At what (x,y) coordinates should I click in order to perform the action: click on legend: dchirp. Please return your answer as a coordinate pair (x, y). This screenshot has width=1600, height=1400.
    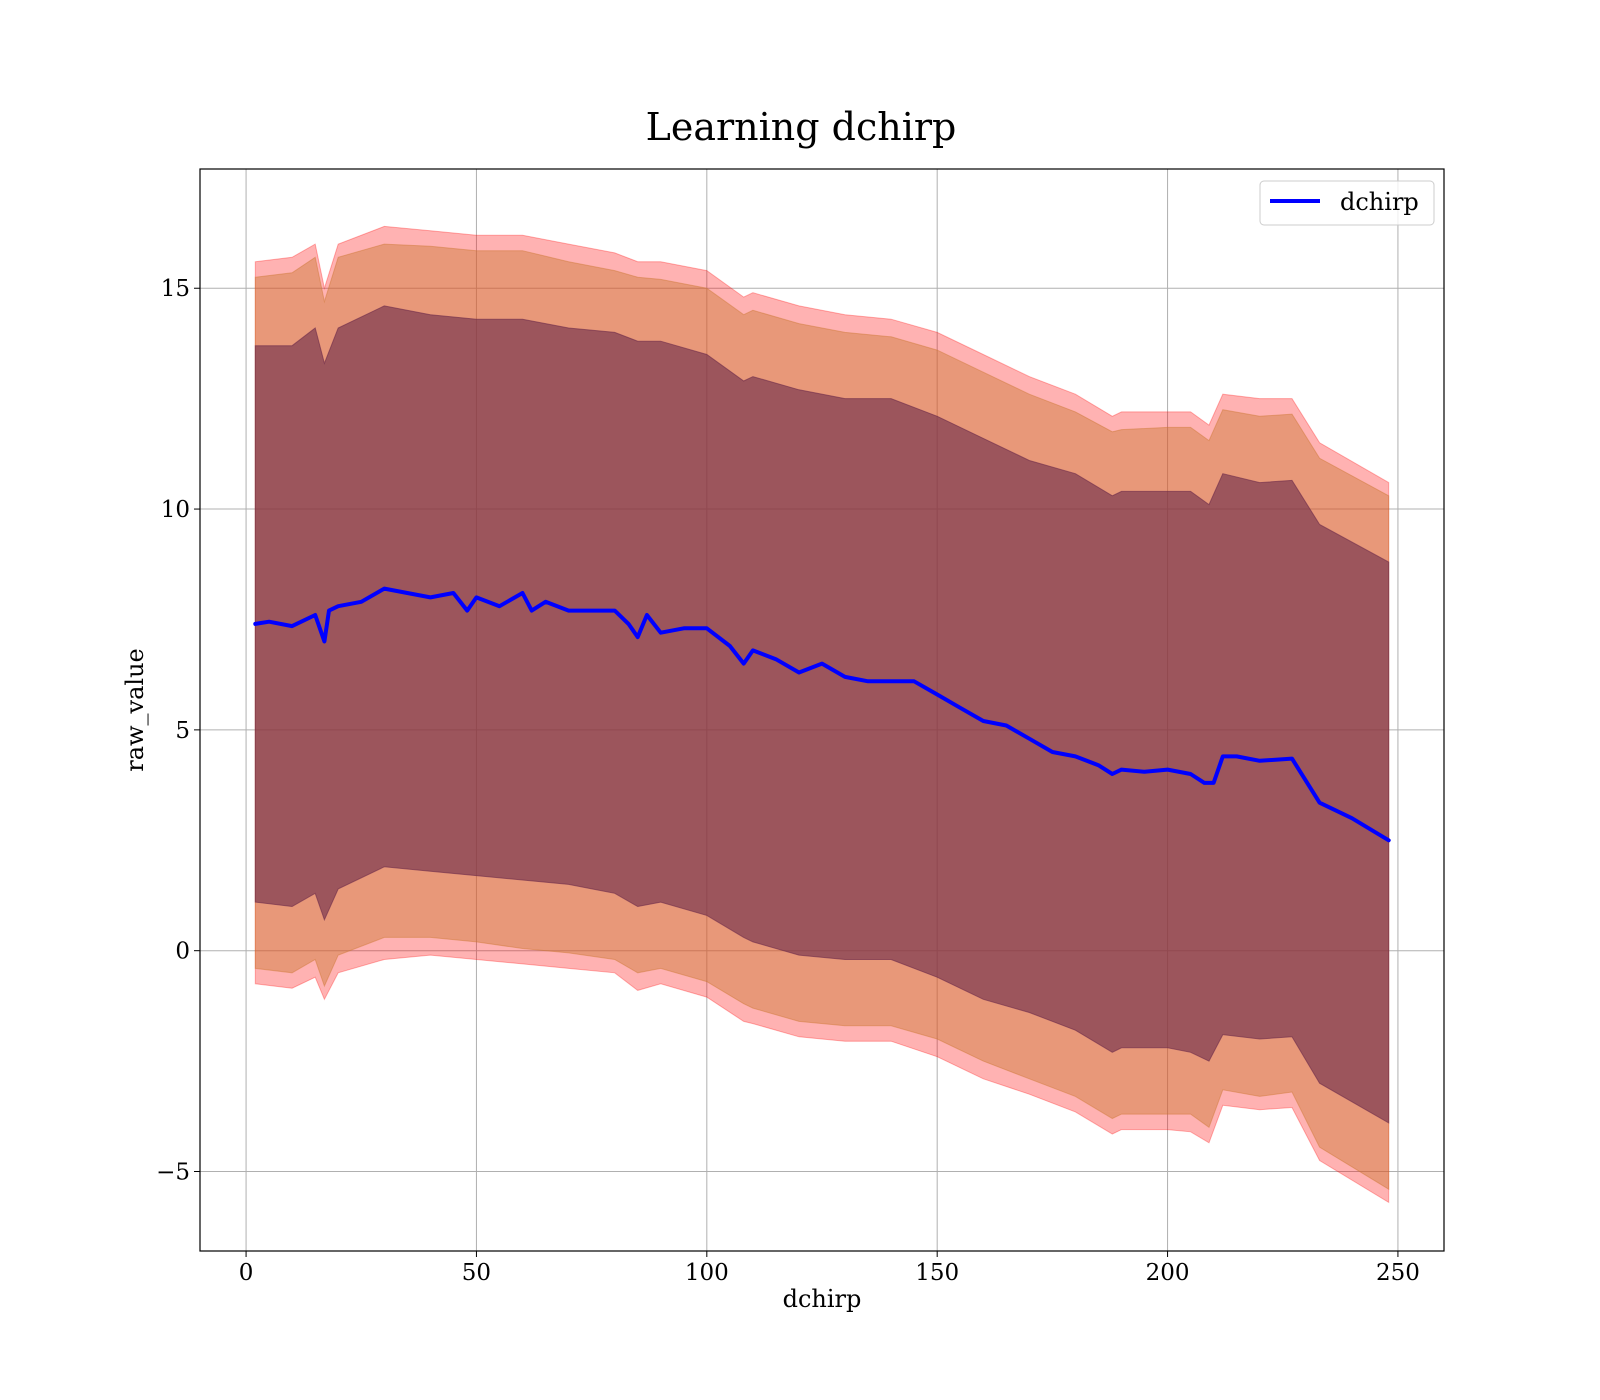
    Looking at the image, I should click on (1347, 203).